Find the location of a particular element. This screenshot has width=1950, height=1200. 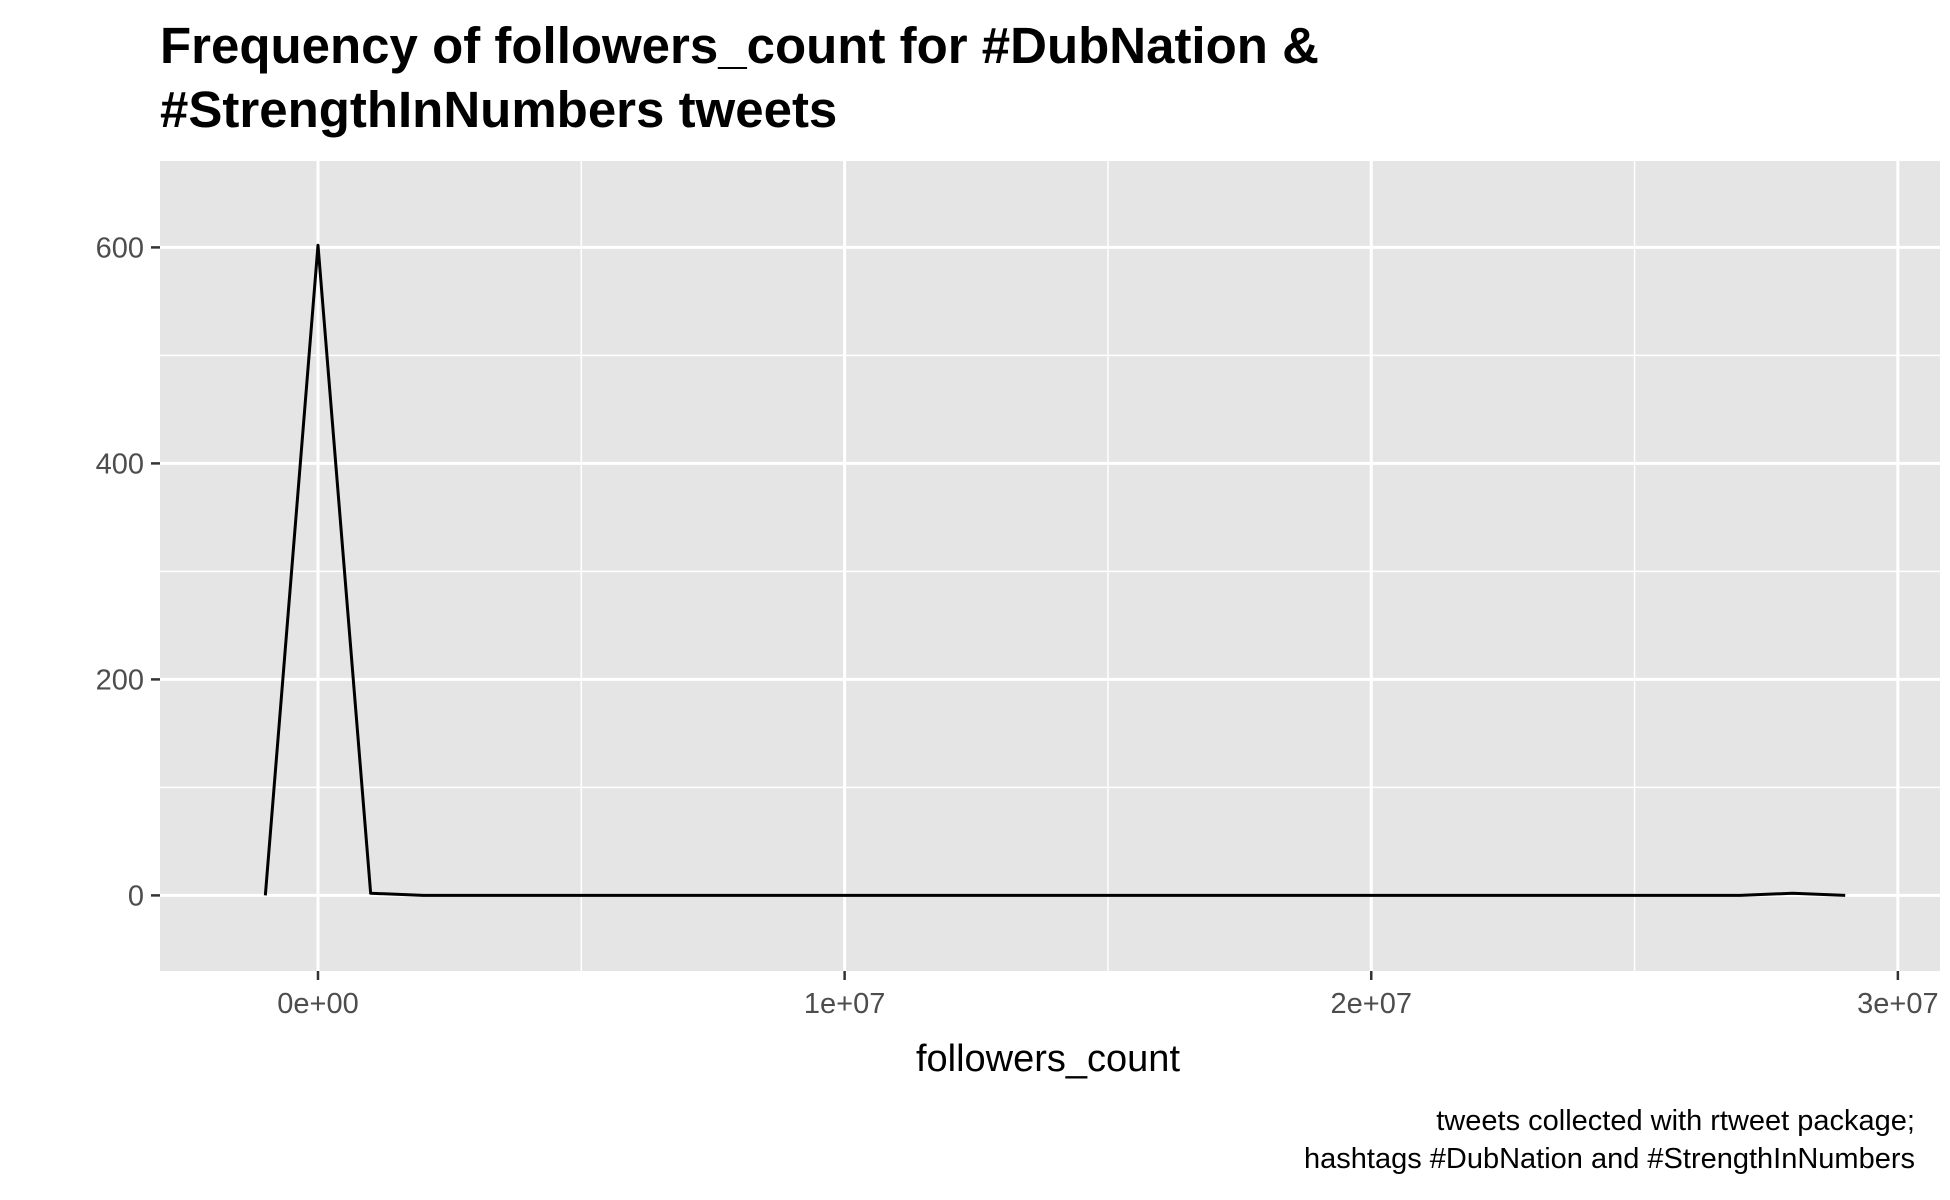

x-tick-label: 0e+00 is located at coordinates (317, 1004).